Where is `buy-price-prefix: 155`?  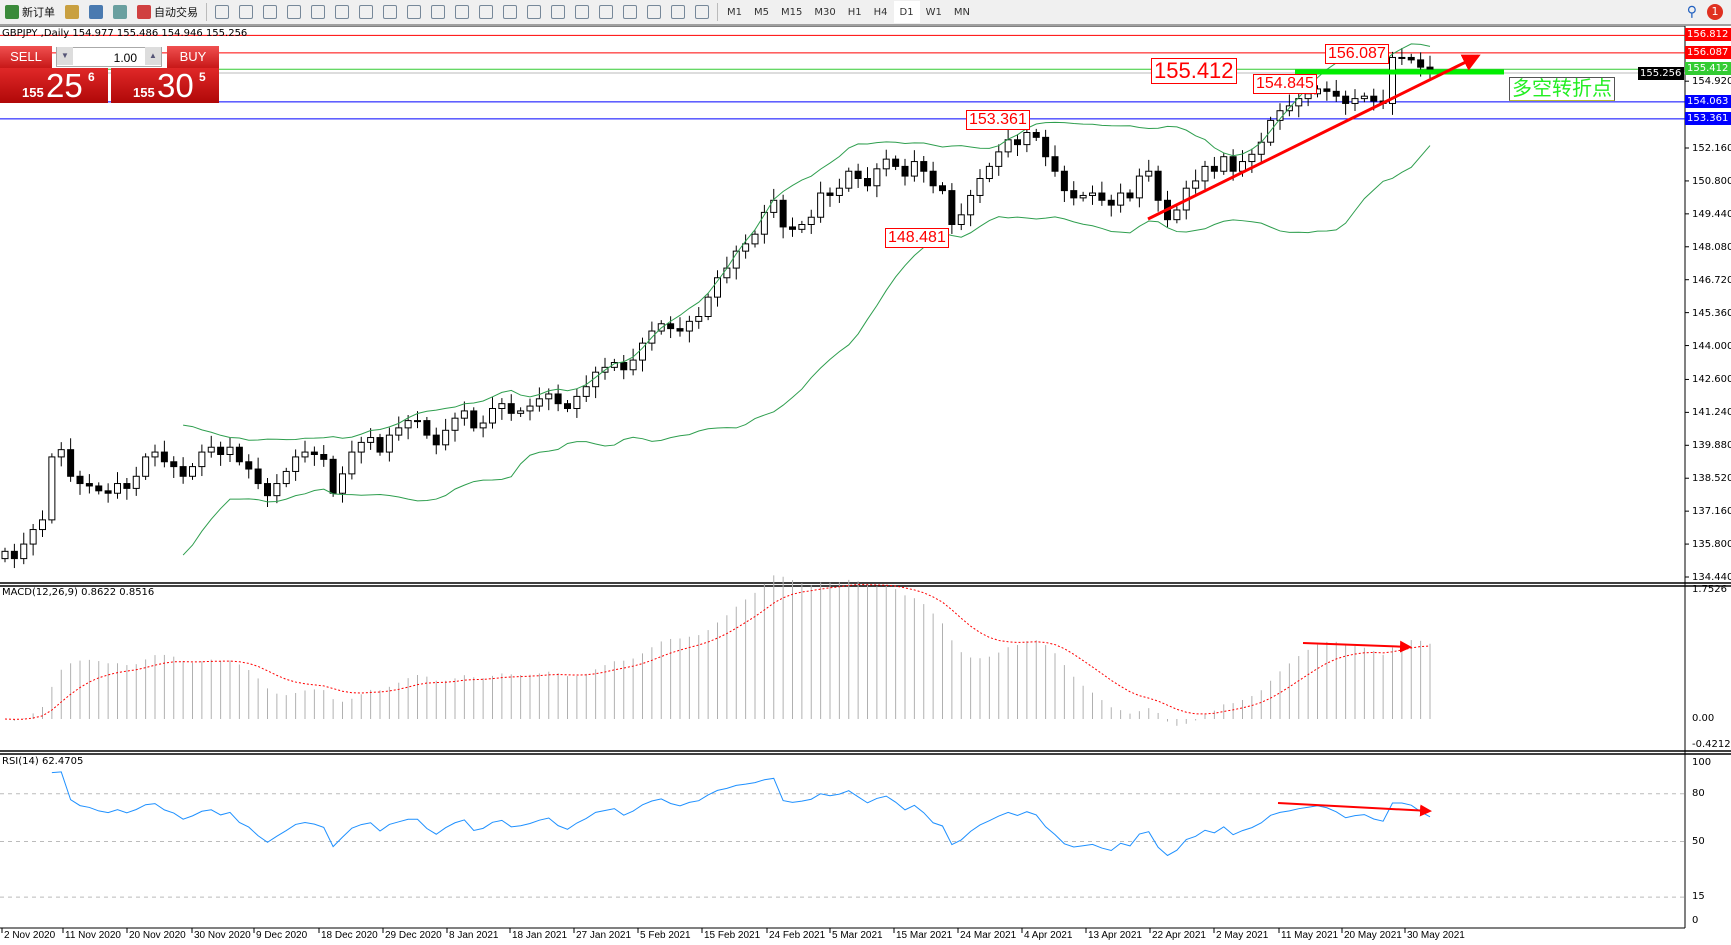 buy-price-prefix: 155 is located at coordinates (144, 92).